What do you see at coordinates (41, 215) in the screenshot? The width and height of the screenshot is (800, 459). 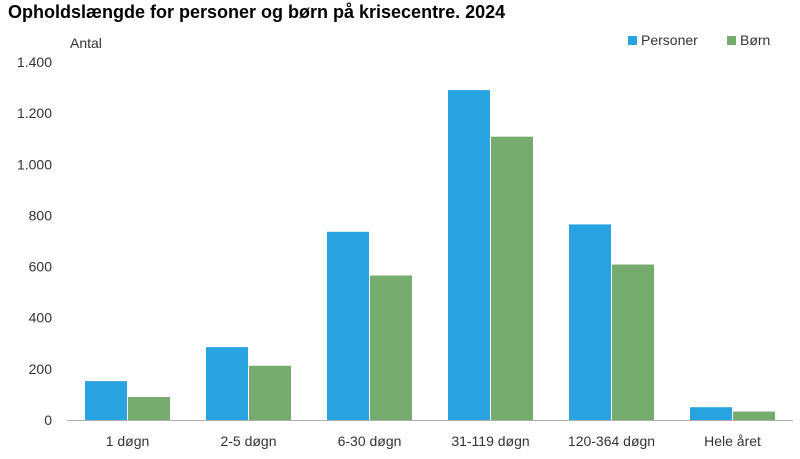 I see `y-tick-label: 800` at bounding box center [41, 215].